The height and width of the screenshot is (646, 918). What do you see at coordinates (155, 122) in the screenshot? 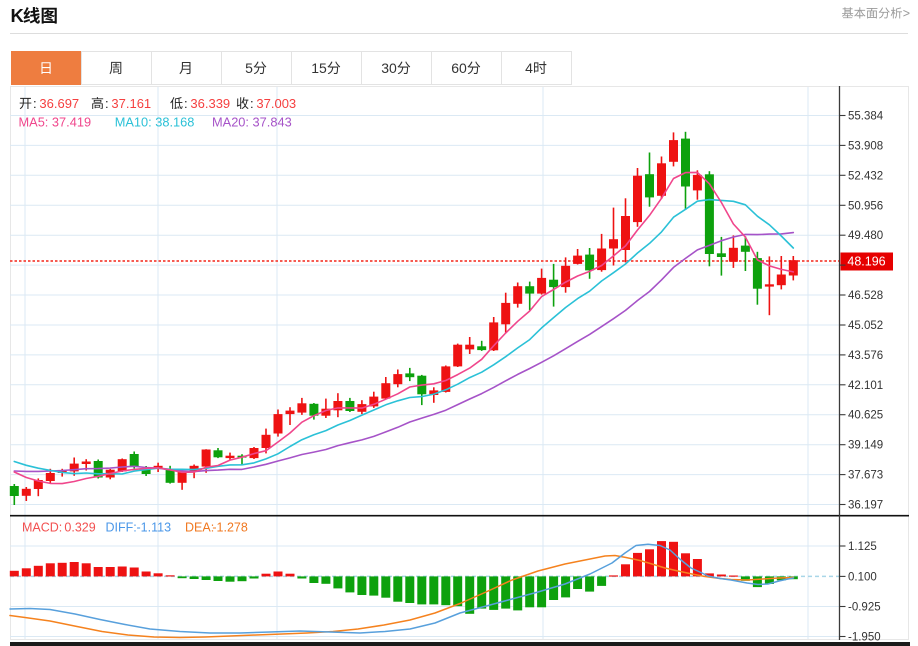
I see `svg-text: MA10: 38.168` at bounding box center [155, 122].